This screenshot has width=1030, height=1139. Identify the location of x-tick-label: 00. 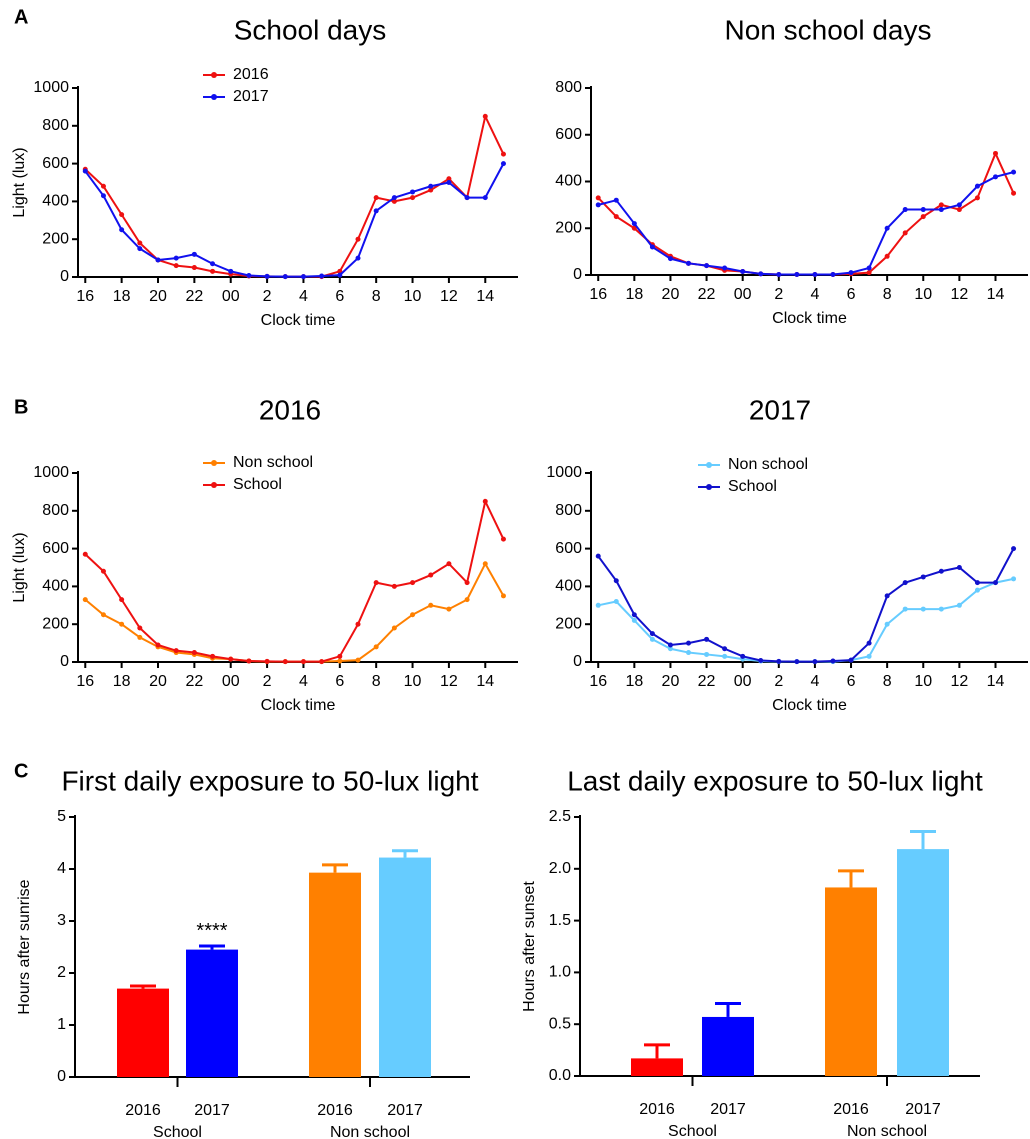
(231, 681).